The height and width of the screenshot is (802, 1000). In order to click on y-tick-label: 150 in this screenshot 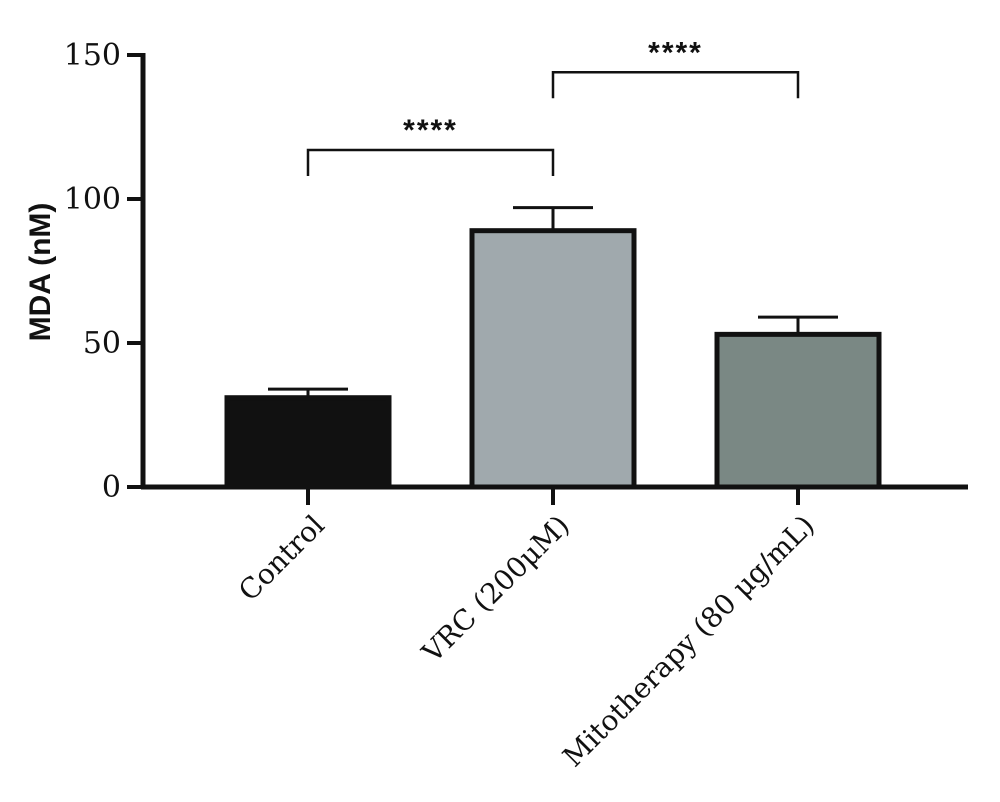, I will do `click(92, 55)`.